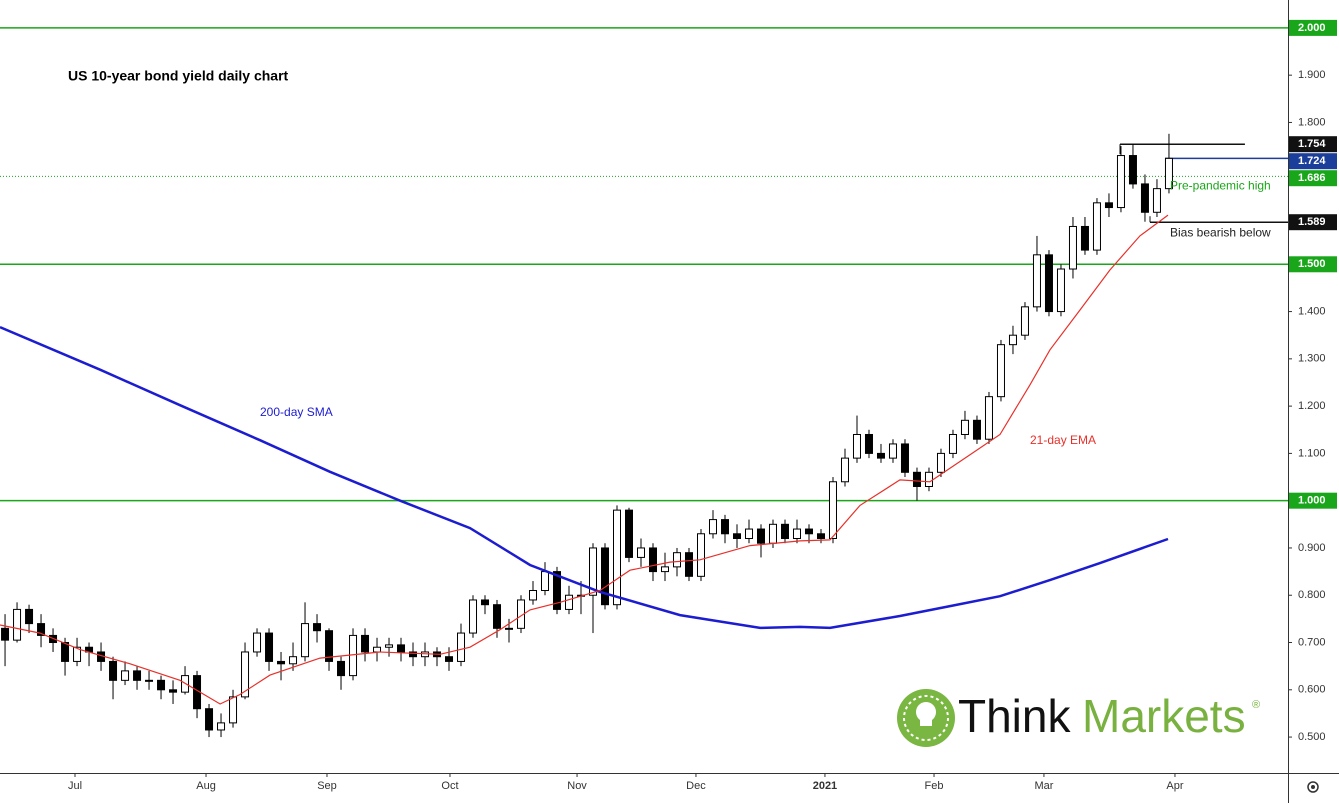  I want to click on y-tick-label: 1.100, so click(1312, 453).